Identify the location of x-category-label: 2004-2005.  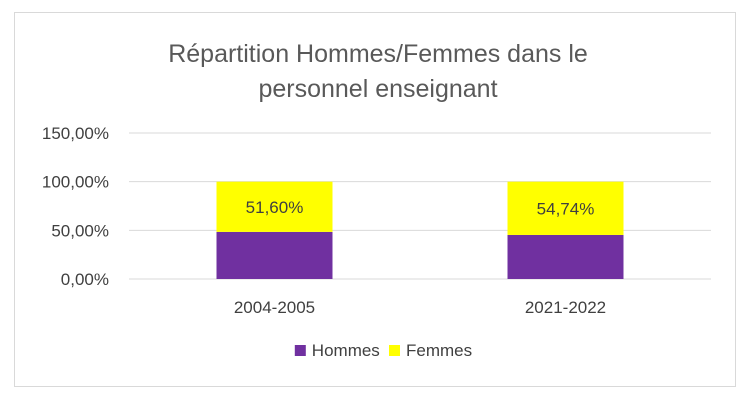
(274, 307).